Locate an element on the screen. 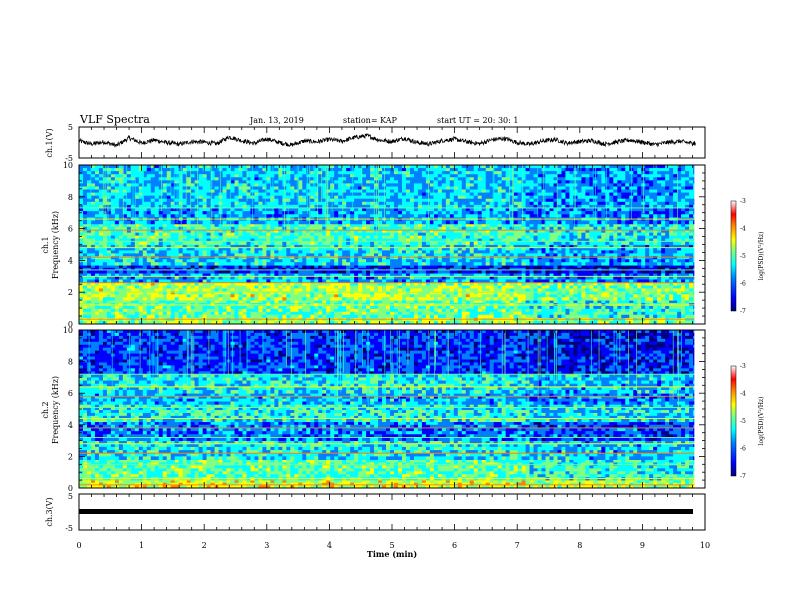 The height and width of the screenshot is (612, 792). ch1-waveform-xticks is located at coordinates (392, 142).